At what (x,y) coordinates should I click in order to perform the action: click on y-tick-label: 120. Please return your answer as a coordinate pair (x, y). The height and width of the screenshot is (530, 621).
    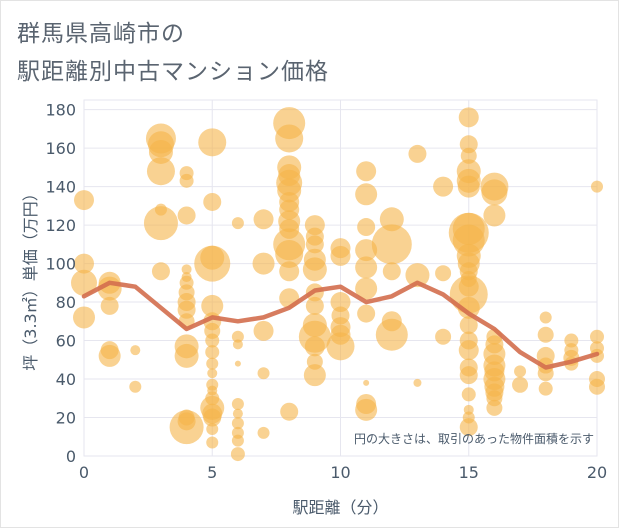
    Looking at the image, I should click on (60, 225).